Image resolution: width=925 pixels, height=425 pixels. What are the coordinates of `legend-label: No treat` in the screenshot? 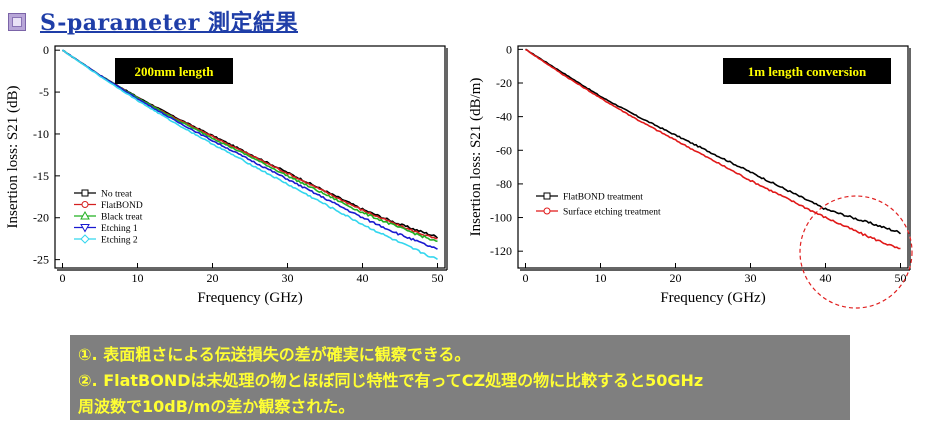 It's located at (116, 195).